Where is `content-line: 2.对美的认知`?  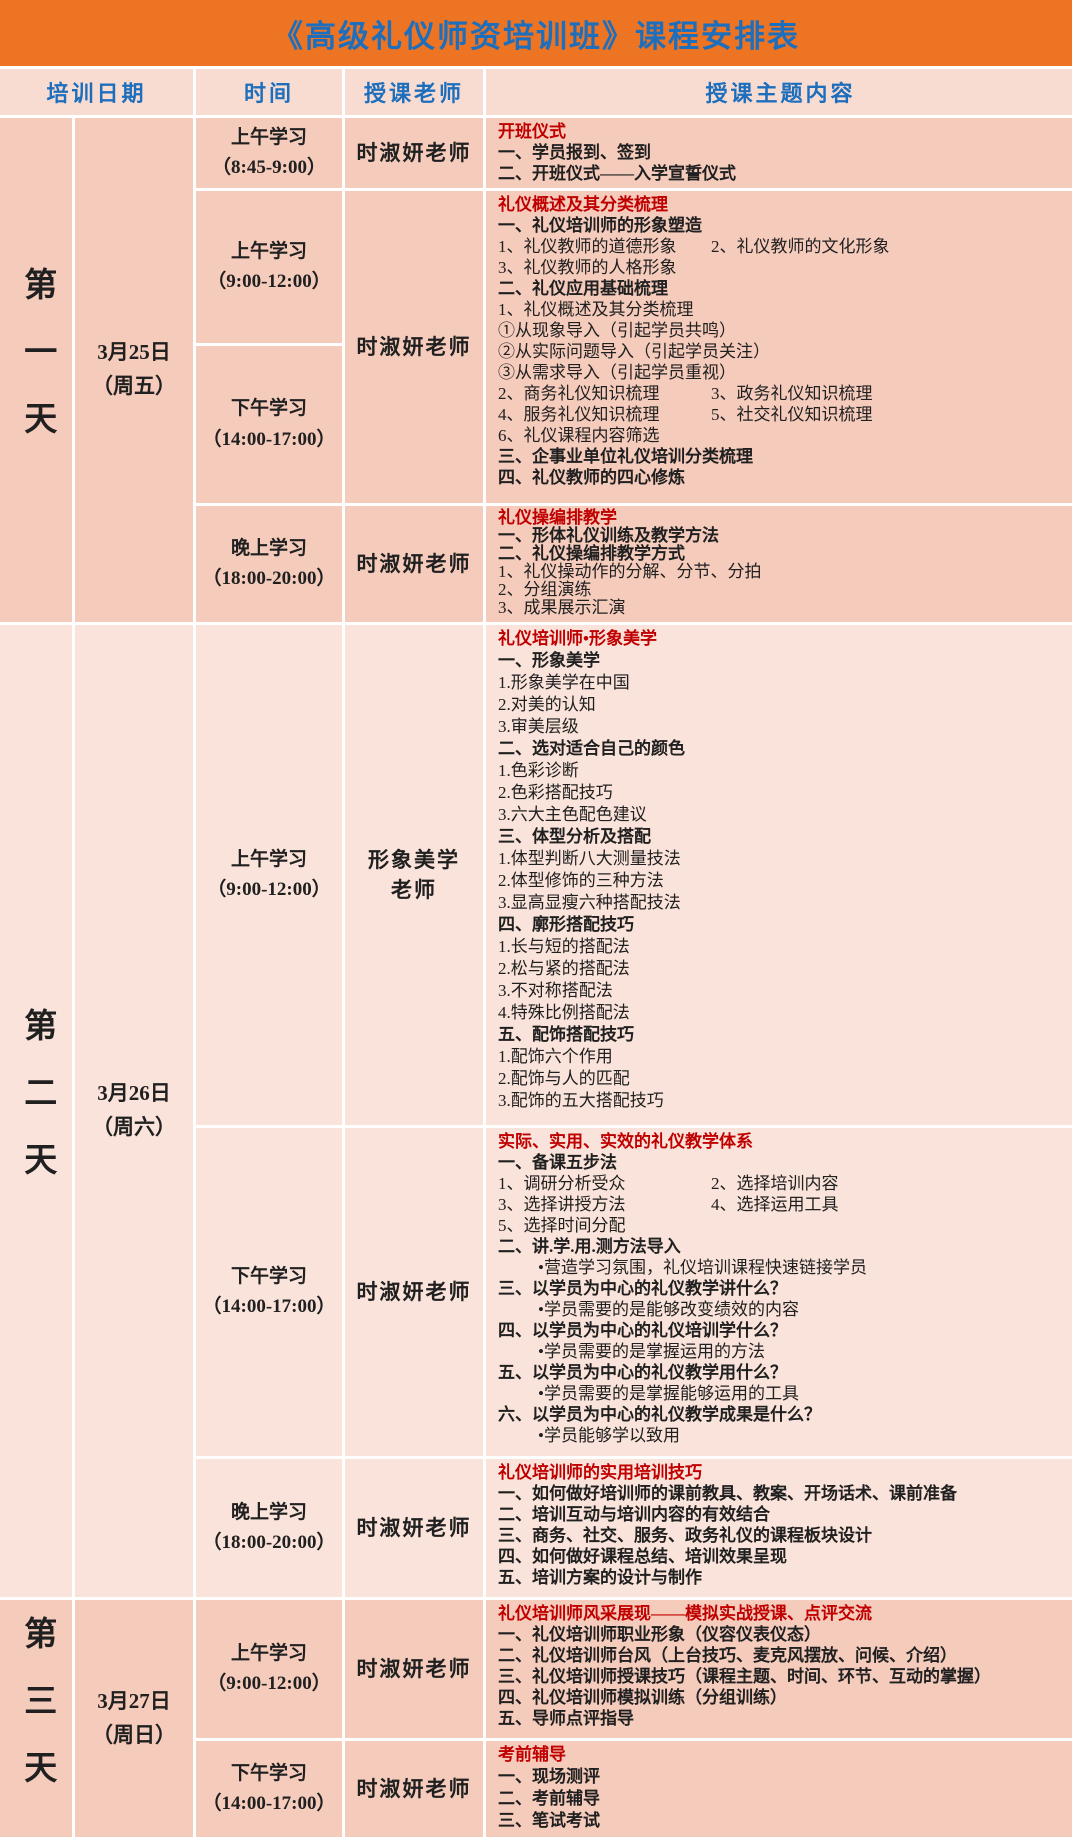
content-line: 2.对美的认知 is located at coordinates (547, 704).